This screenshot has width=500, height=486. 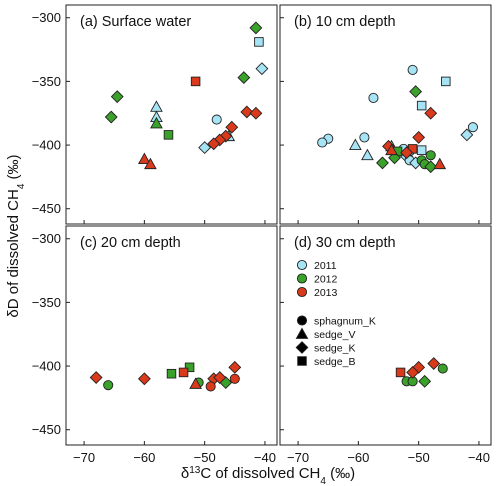 I want to click on legend-label-sphagnum_K: sphagnum_K, so click(x=345, y=322).